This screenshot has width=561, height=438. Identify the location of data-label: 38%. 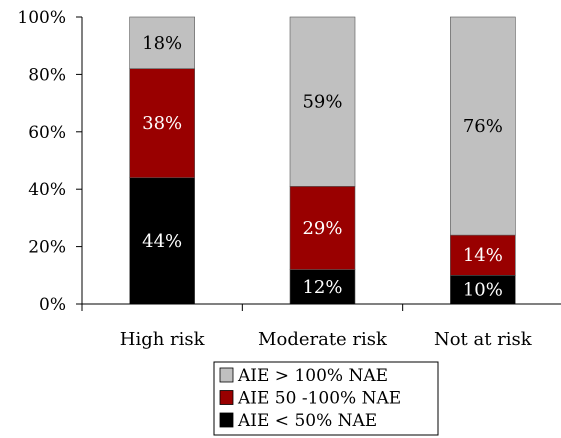
(162, 123).